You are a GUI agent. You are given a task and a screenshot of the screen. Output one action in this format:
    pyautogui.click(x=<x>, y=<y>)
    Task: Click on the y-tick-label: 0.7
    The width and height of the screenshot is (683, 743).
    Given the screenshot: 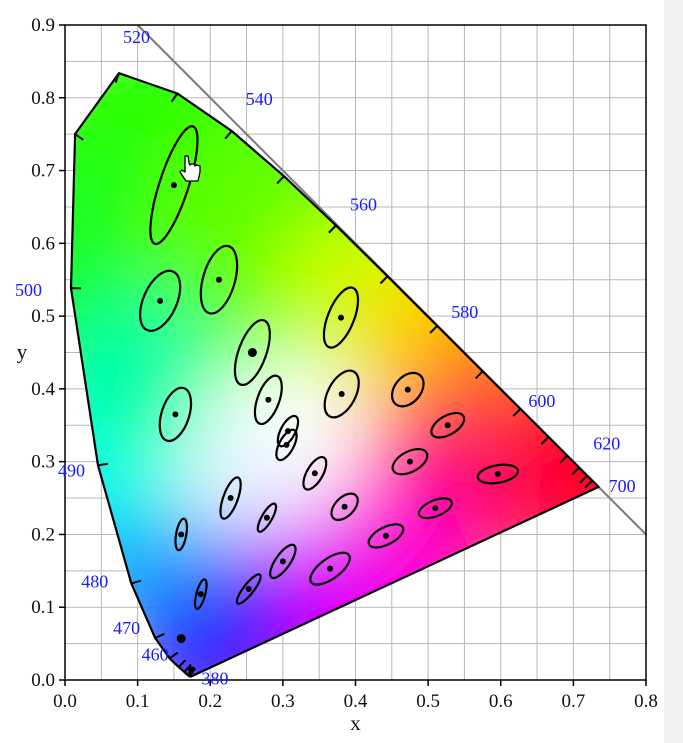 What is the action you would take?
    pyautogui.click(x=43, y=171)
    